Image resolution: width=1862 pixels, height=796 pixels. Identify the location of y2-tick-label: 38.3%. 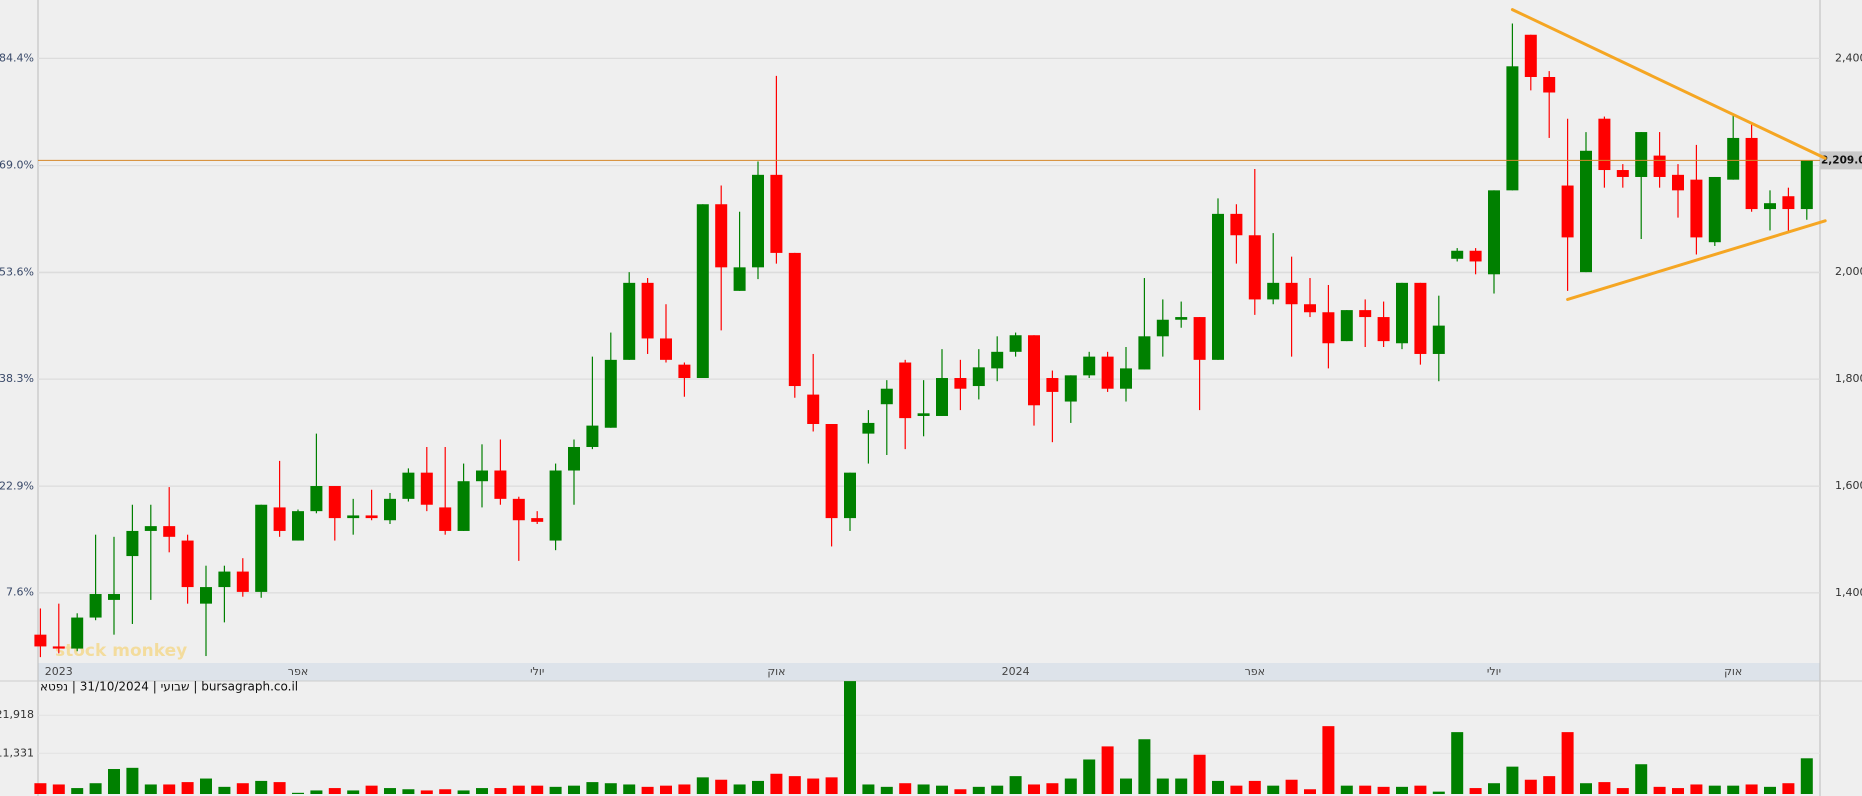
(17, 378).